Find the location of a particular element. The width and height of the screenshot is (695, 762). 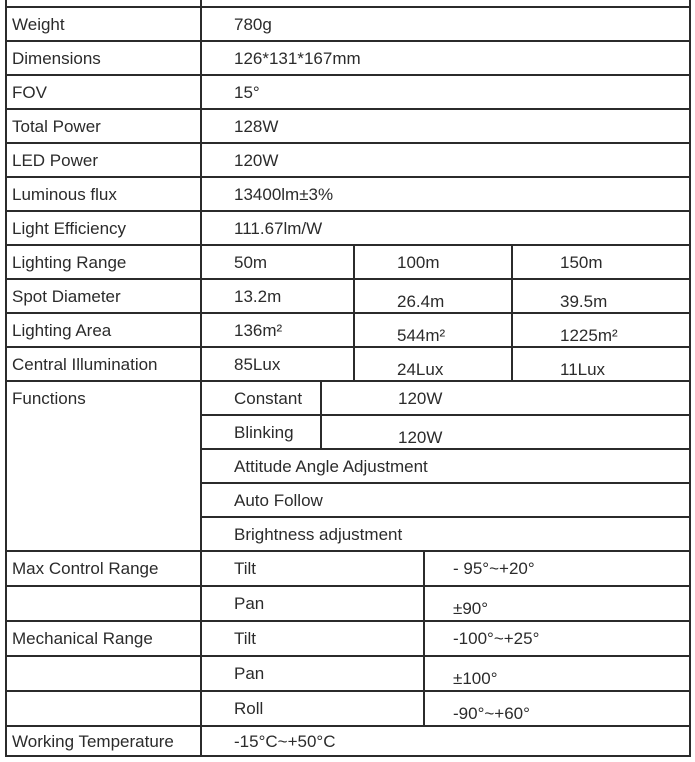

value-cell: 15° is located at coordinates (445, 93).